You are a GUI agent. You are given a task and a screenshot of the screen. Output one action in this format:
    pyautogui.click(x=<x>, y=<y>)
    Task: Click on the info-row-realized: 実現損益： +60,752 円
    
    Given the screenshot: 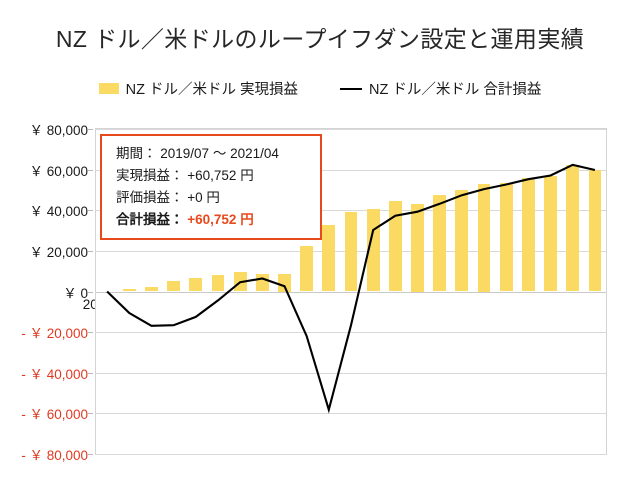 What is the action you would take?
    pyautogui.click(x=211, y=176)
    